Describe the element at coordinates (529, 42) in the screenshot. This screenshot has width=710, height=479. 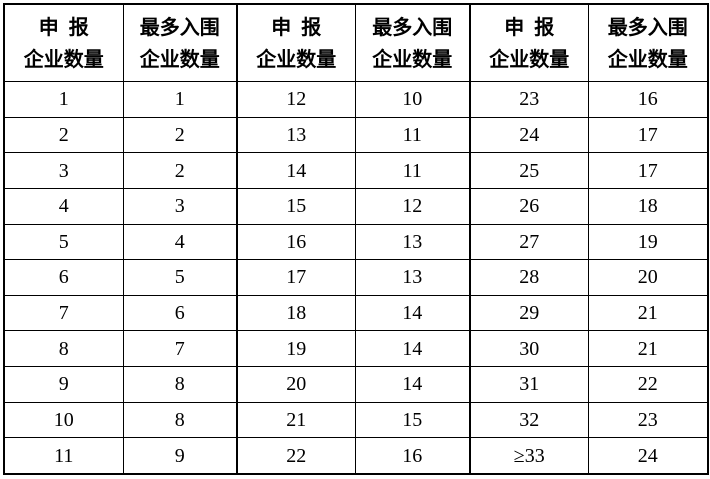
I see `header-declared-count-3: 申 报 企业数量` at that location.